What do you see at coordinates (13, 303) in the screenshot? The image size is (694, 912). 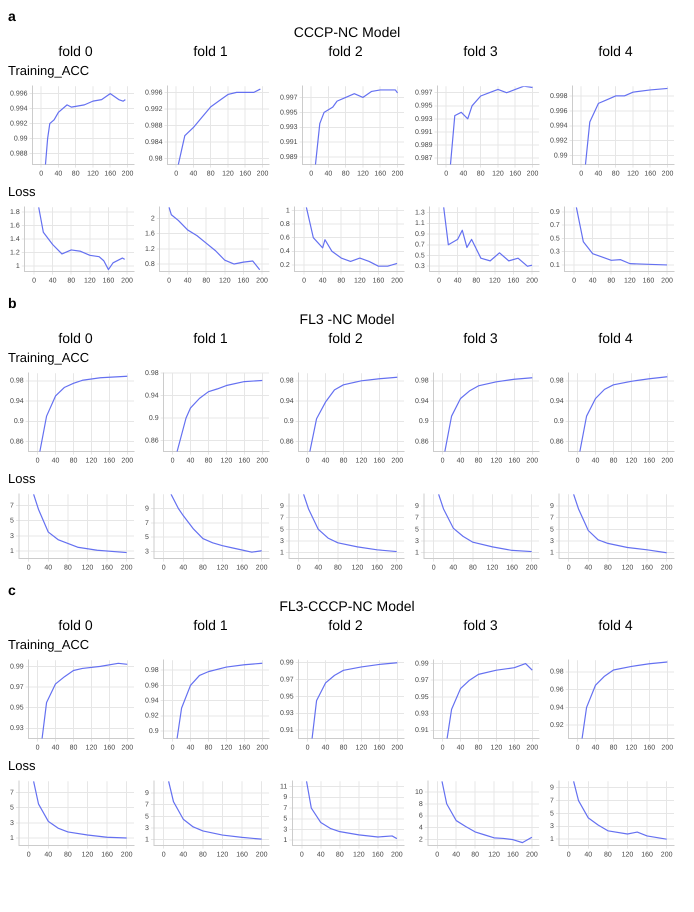 I see `text: b` at bounding box center [13, 303].